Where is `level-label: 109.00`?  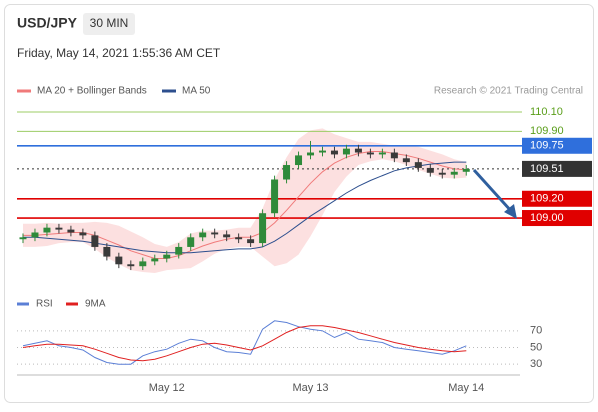
level-label: 109.00 is located at coordinates (547, 218).